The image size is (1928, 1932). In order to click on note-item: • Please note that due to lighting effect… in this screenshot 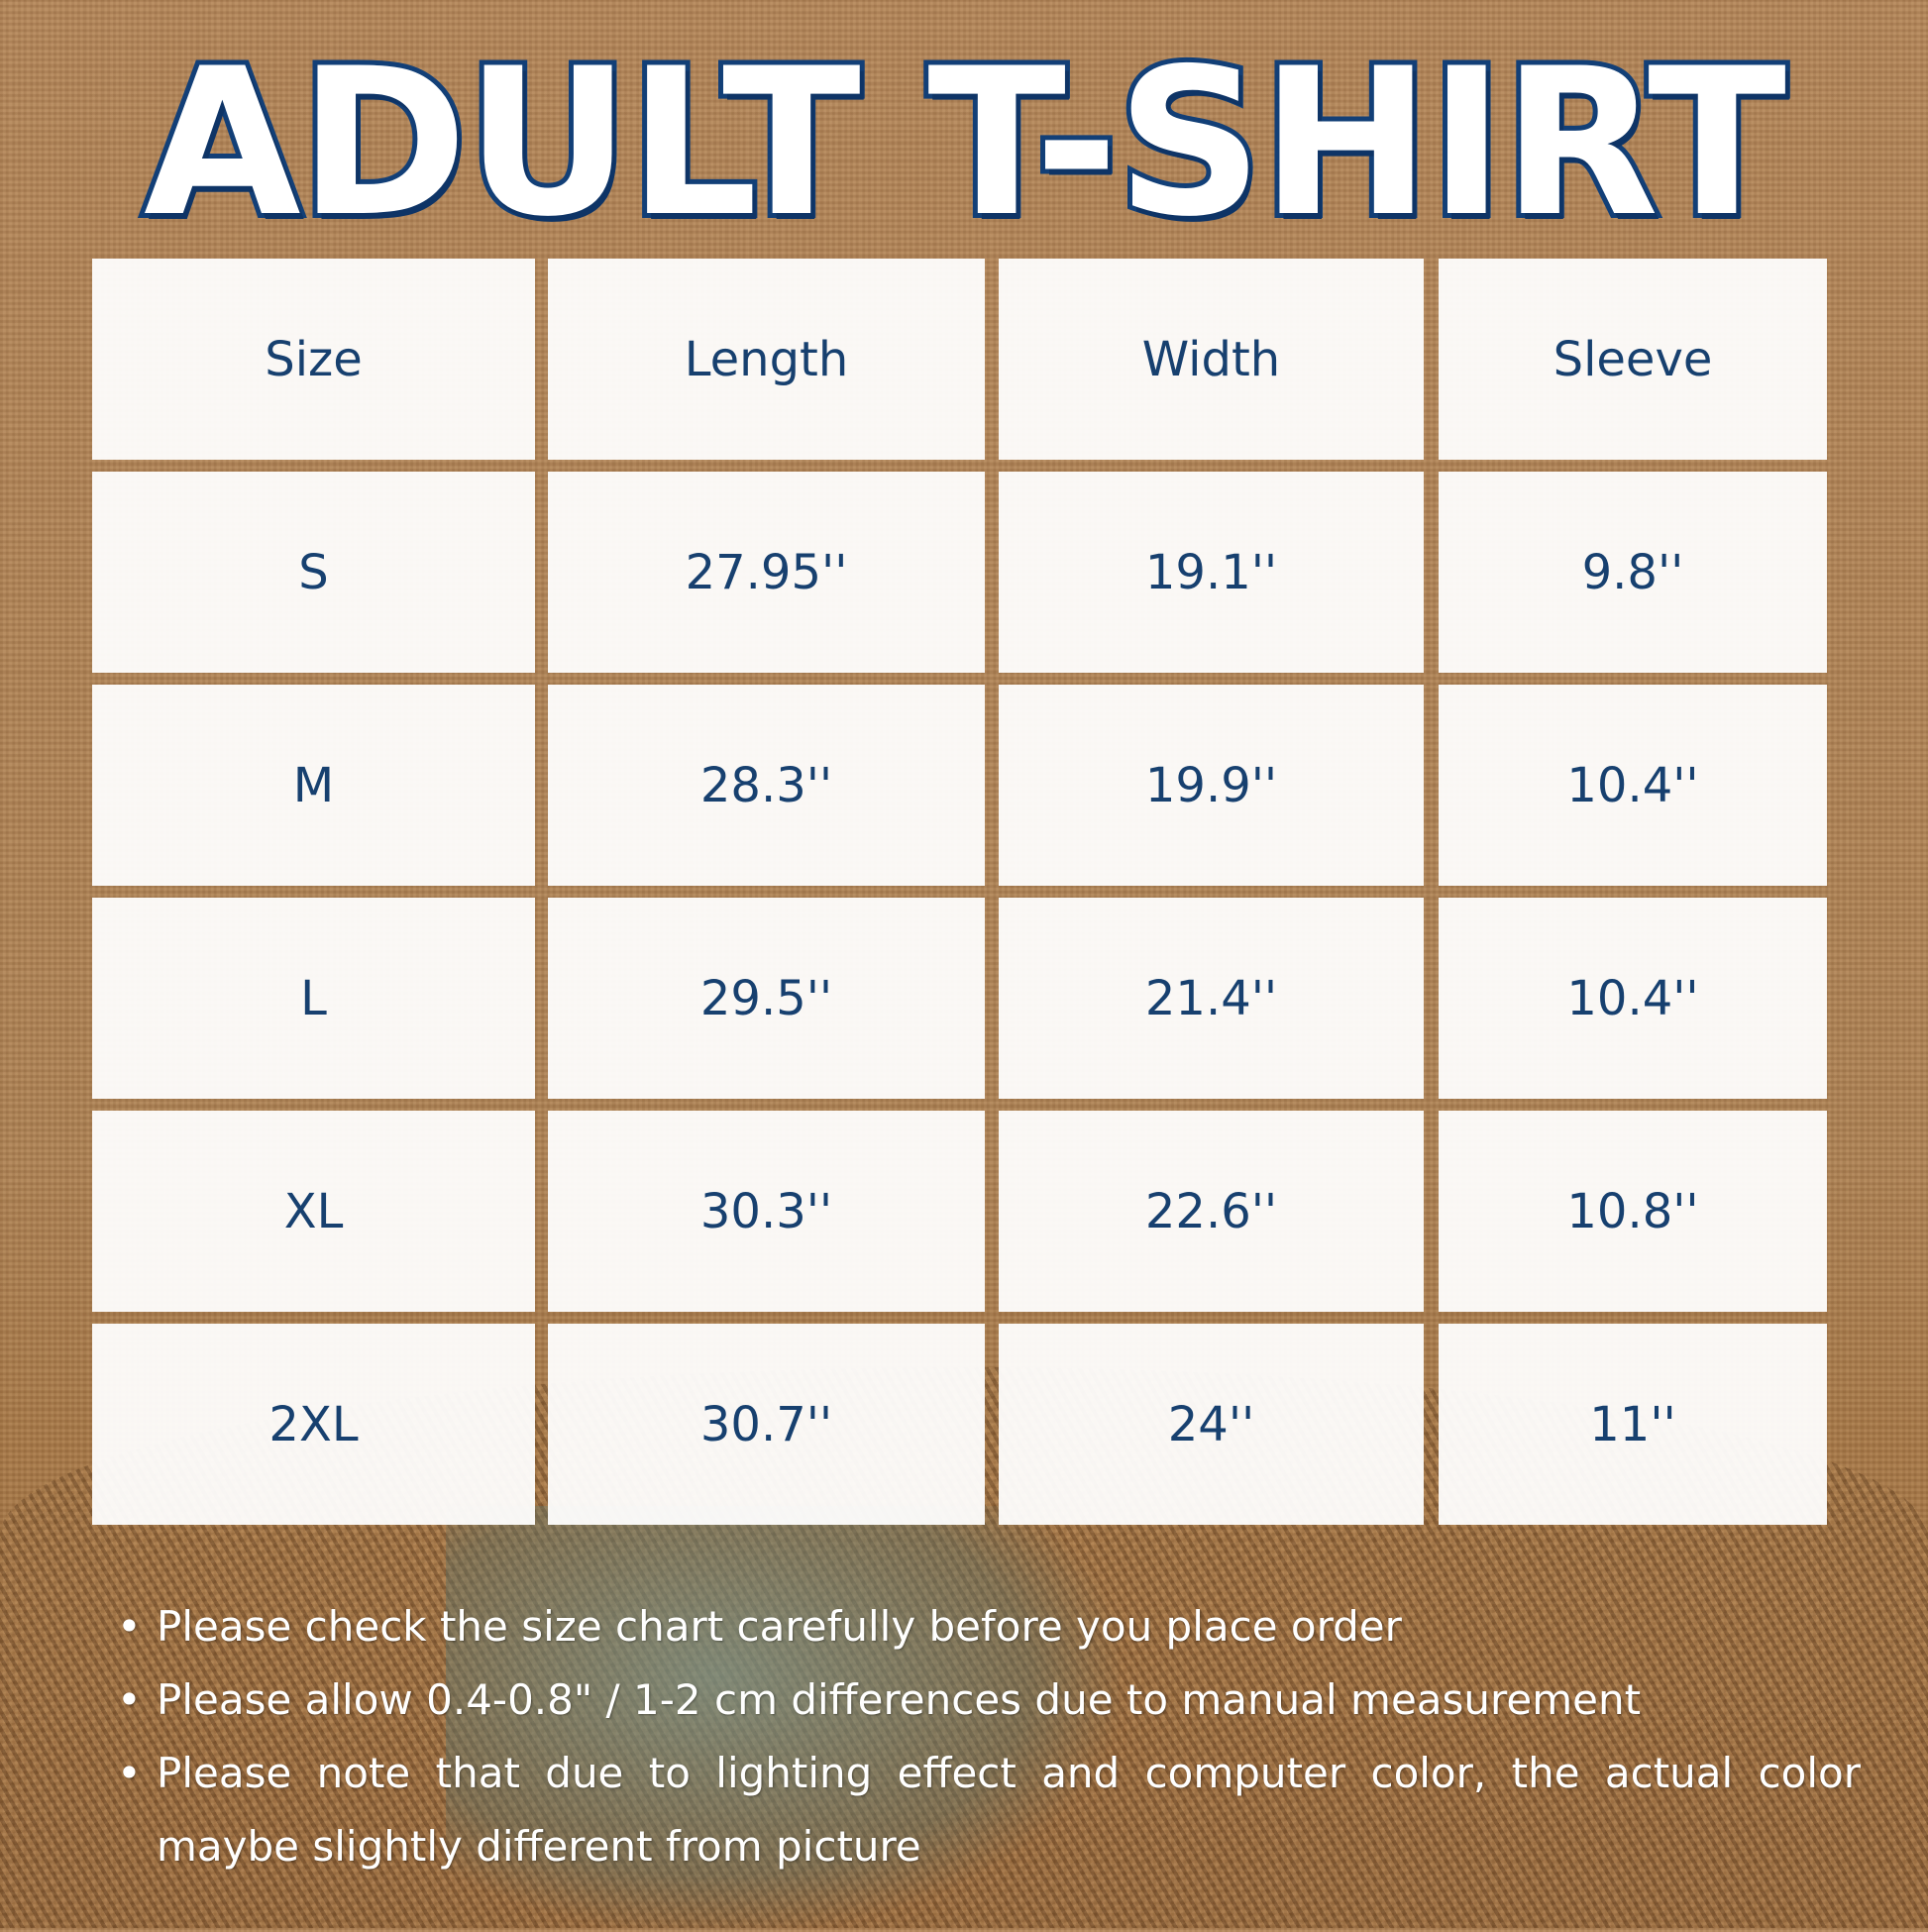, I will do `click(989, 1810)`.